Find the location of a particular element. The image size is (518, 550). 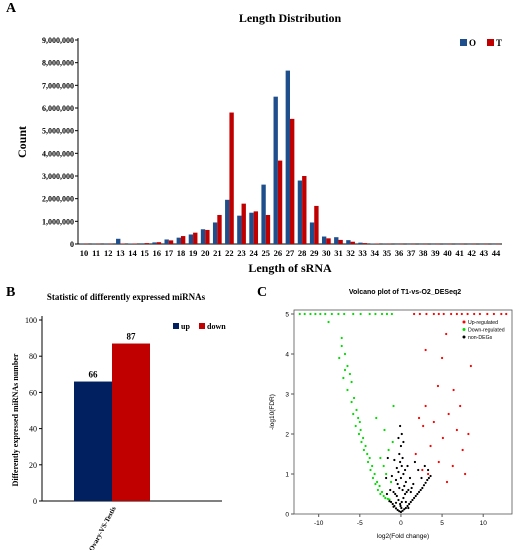

chart-a-x-tick-label: 16 is located at coordinates (156, 253).